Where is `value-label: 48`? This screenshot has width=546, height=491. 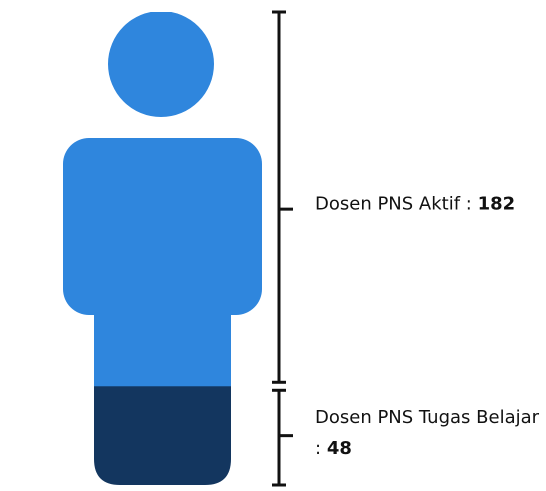
value-label: 48 is located at coordinates (339, 448).